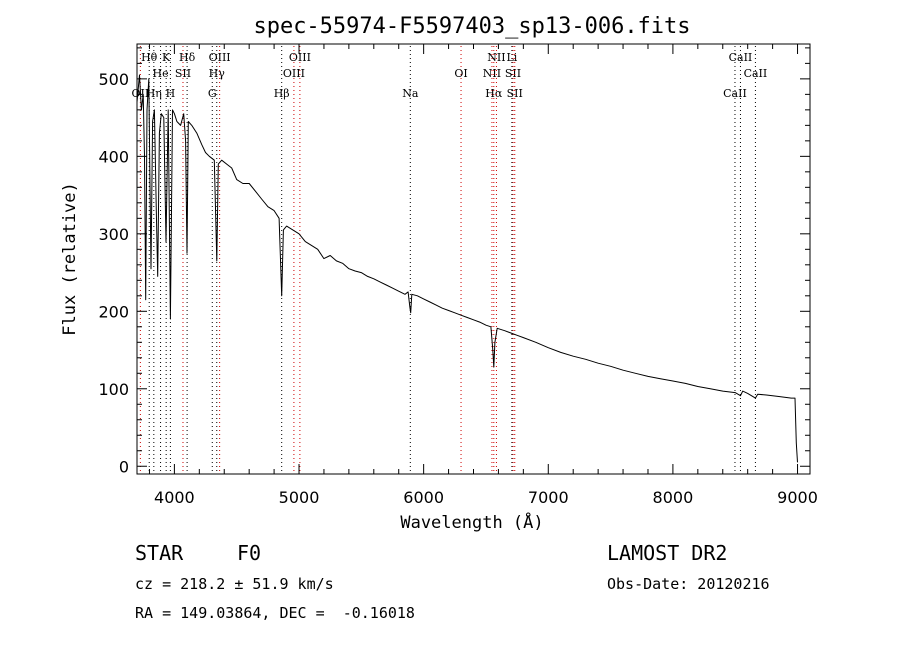 This screenshot has height=650, width=900. What do you see at coordinates (513, 73) in the screenshot?
I see `line-label-20: SII` at bounding box center [513, 73].